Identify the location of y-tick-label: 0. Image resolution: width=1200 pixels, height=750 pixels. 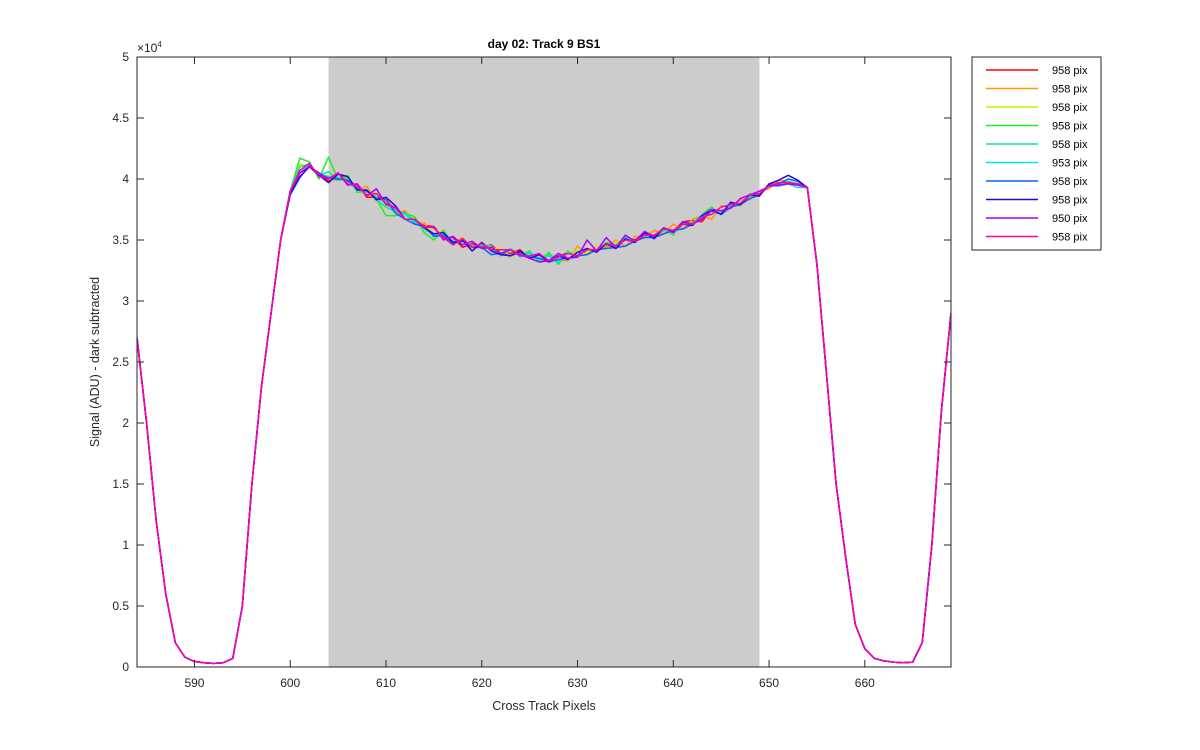
(125, 667).